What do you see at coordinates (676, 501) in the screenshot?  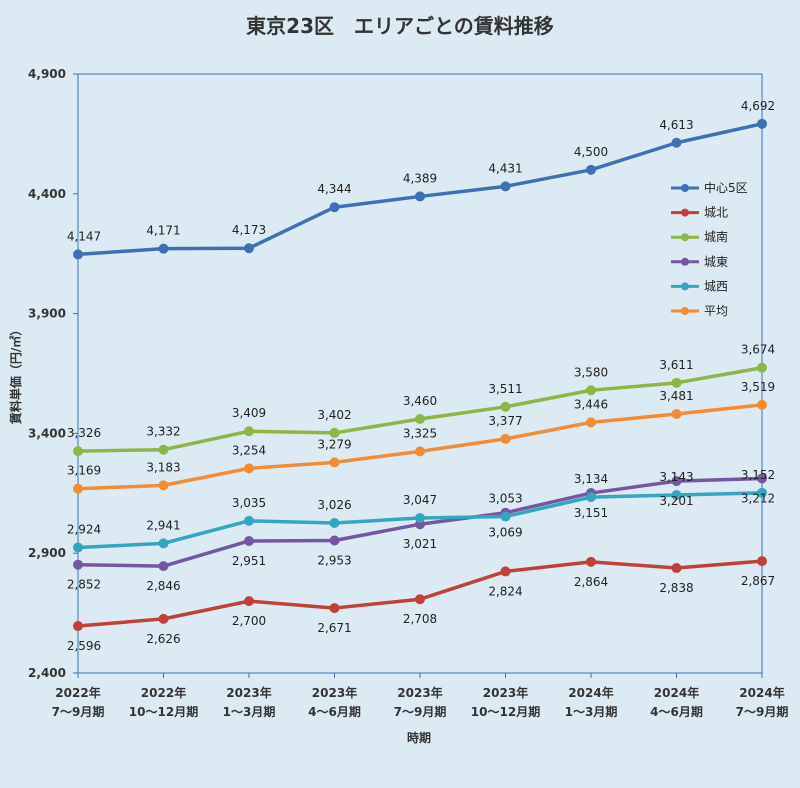 I see `data-label: 3,201` at bounding box center [676, 501].